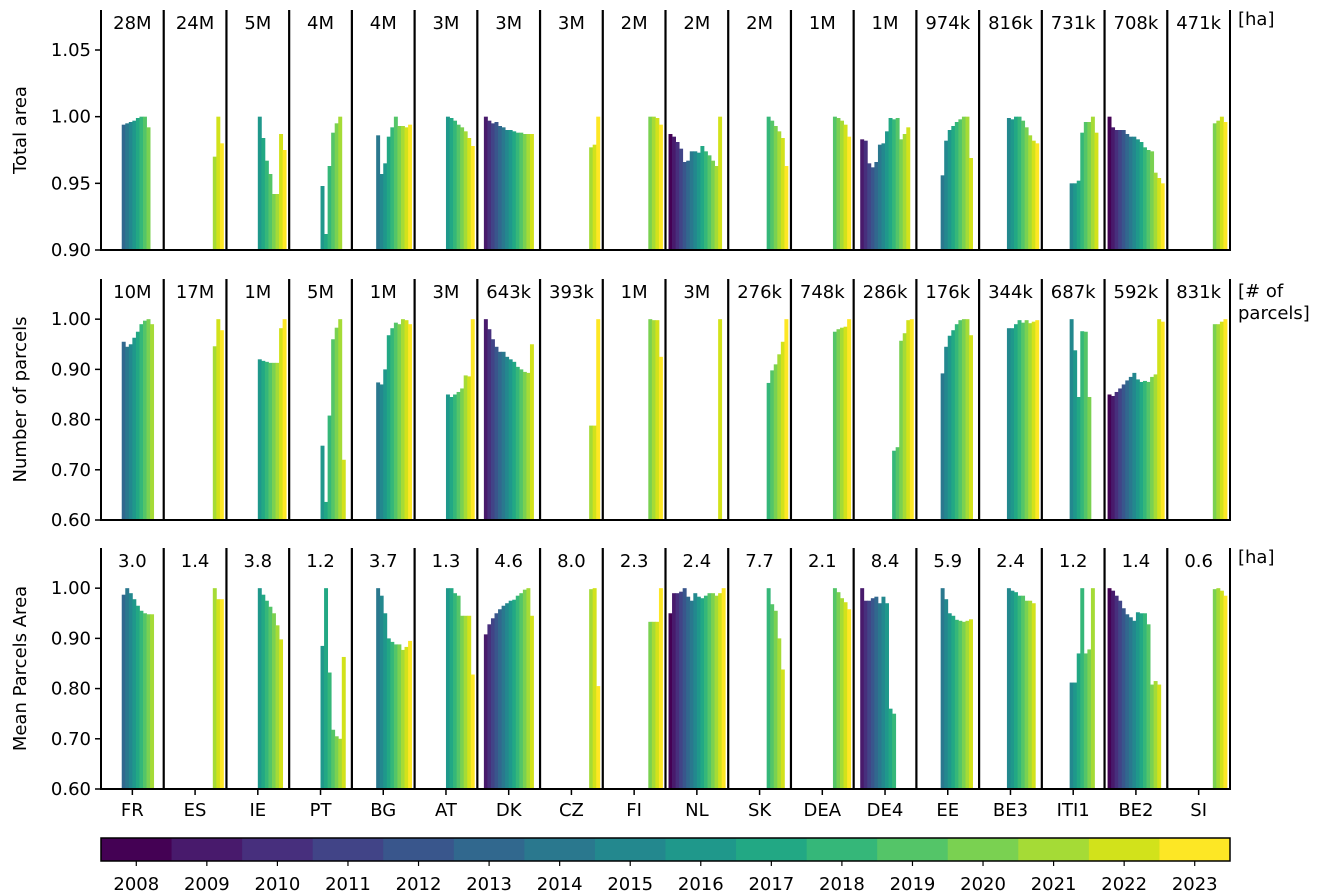 This screenshot has height=896, width=1333. Describe the element at coordinates (447, 183) in the screenshot. I see `bar-AT-2016` at that location.